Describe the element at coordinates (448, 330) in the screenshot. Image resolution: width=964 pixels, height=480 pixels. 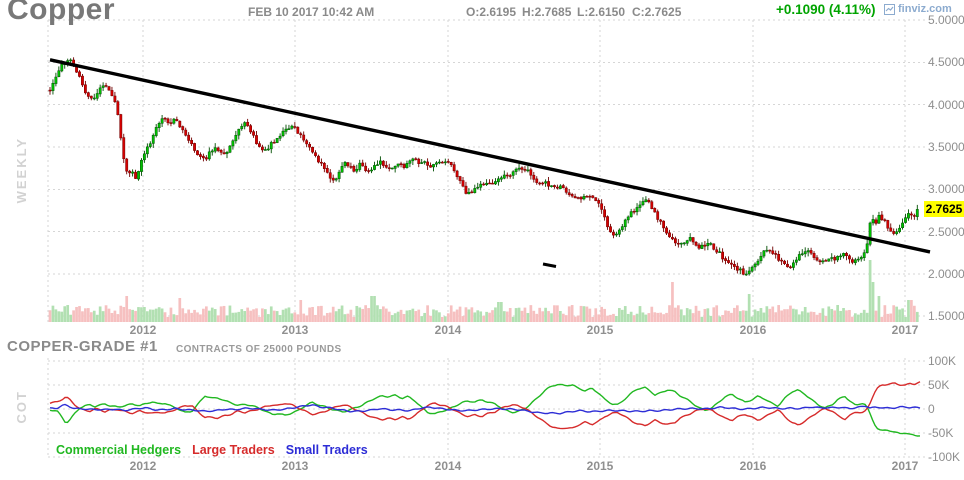
I see `year-axis-label: 2014` at that location.